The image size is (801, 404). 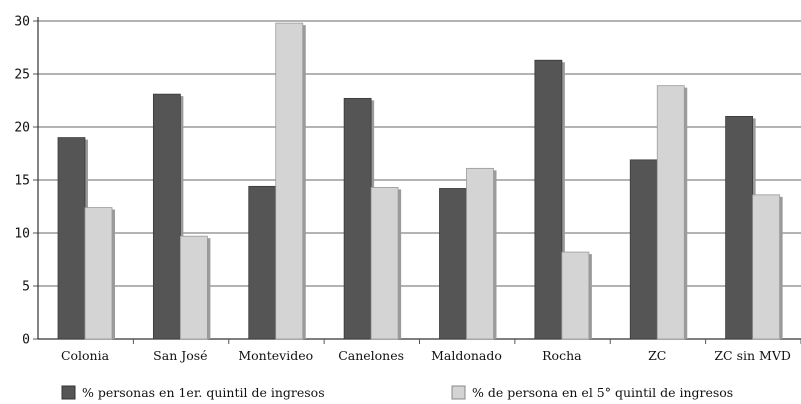 What do you see at coordinates (26, 287) in the screenshot?
I see `y-tick-label: 5` at bounding box center [26, 287].